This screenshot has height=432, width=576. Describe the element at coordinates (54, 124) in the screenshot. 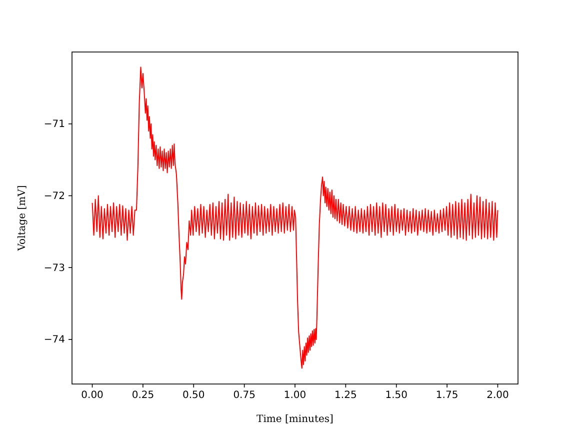

I see `y-tick-label: −71` at that location.